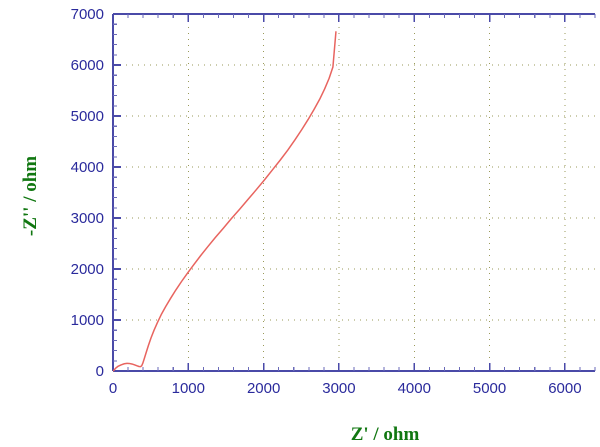 This screenshot has height=447, width=600. What do you see at coordinates (338, 388) in the screenshot?
I see `x-tick-label: 3000` at bounding box center [338, 388].